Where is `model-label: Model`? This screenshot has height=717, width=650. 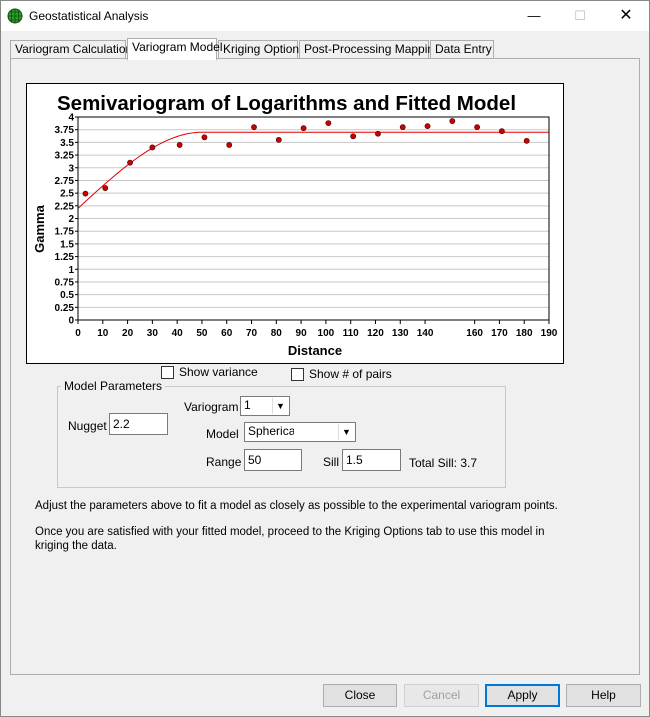
model-label: Model is located at coordinates (222, 434).